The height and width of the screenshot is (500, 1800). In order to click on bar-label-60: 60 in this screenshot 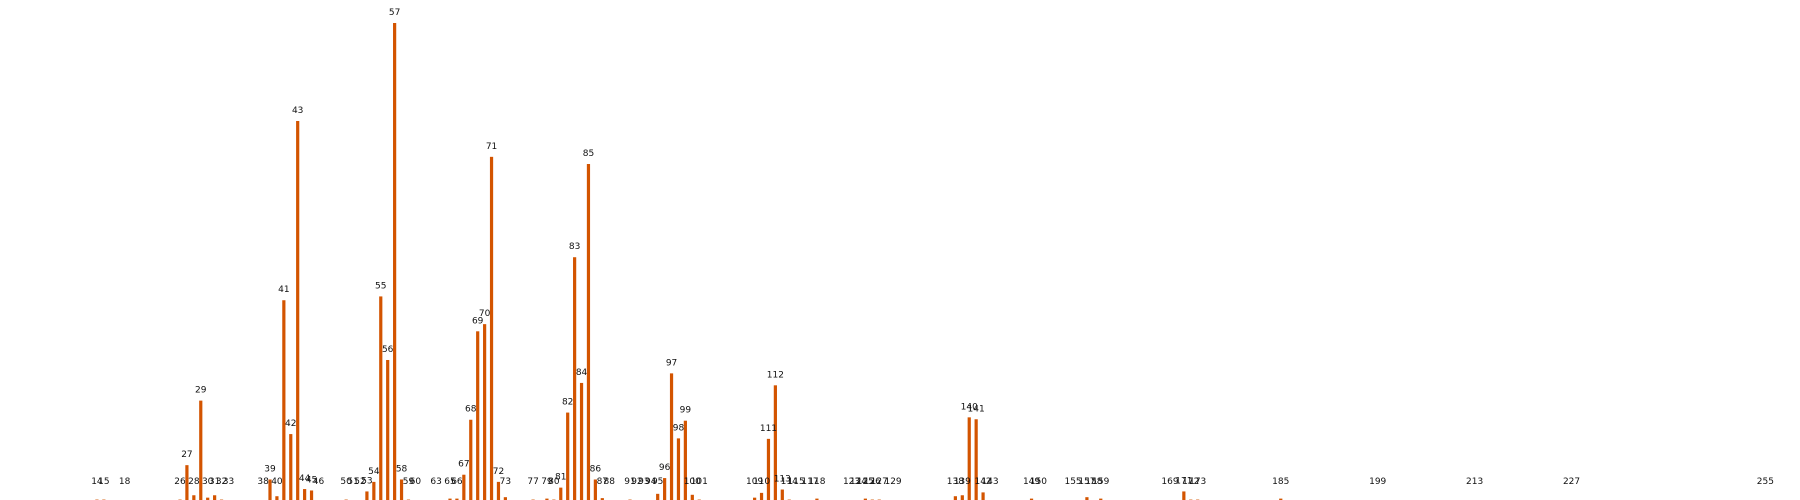, I will do `click(416, 482)`.